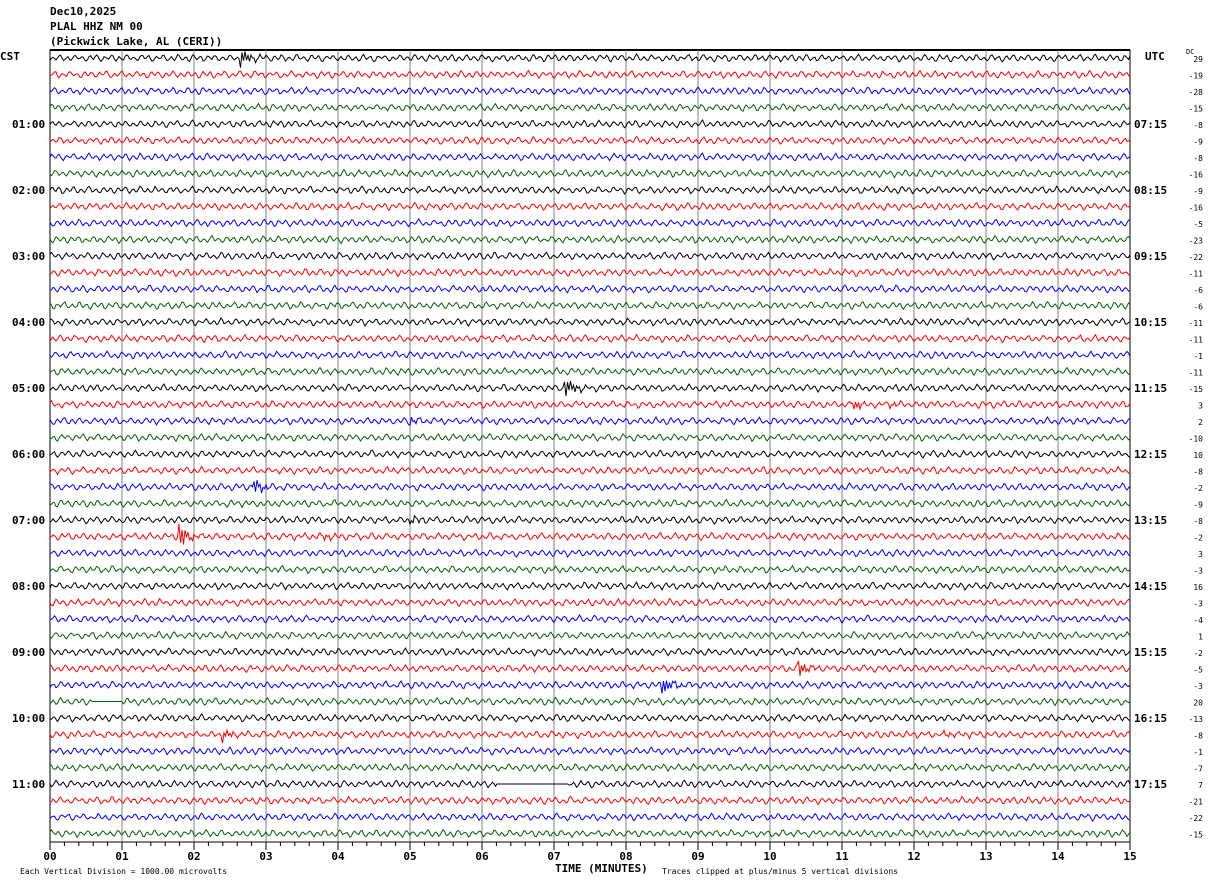 The width and height of the screenshot is (1210, 886). Describe the element at coordinates (136, 41) in the screenshot. I see `location-label: (Pickwick Lake, AL (CERI))` at that location.